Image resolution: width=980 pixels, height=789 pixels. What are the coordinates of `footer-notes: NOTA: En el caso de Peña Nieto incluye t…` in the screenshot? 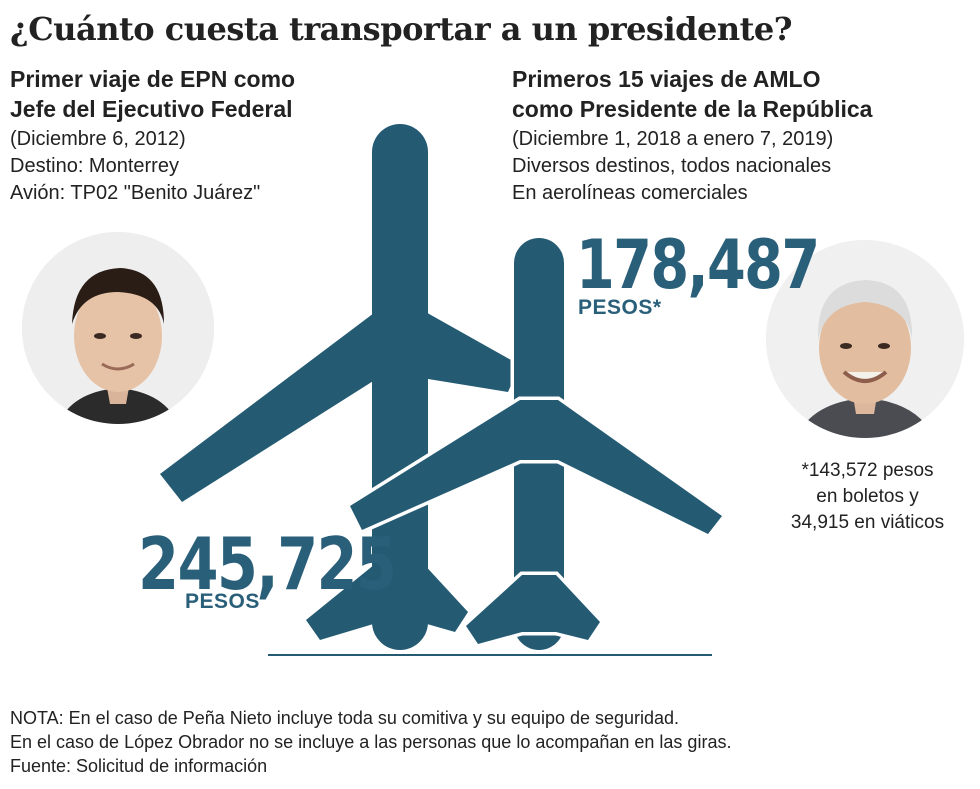 It's located at (492, 742).